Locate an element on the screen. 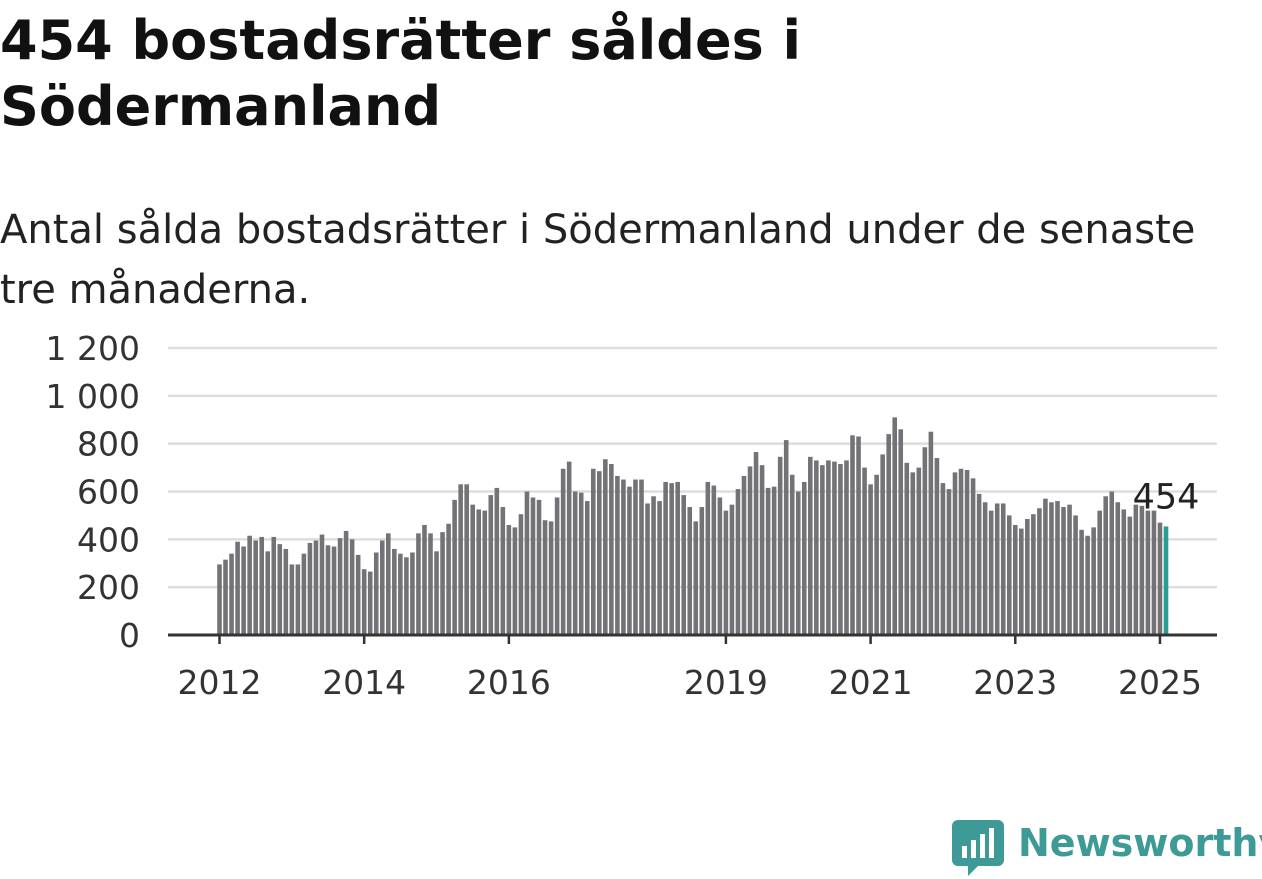 This screenshot has width=1262, height=879. page-title: 454 bostadsrätter såldes i Södermanland is located at coordinates (401, 73).